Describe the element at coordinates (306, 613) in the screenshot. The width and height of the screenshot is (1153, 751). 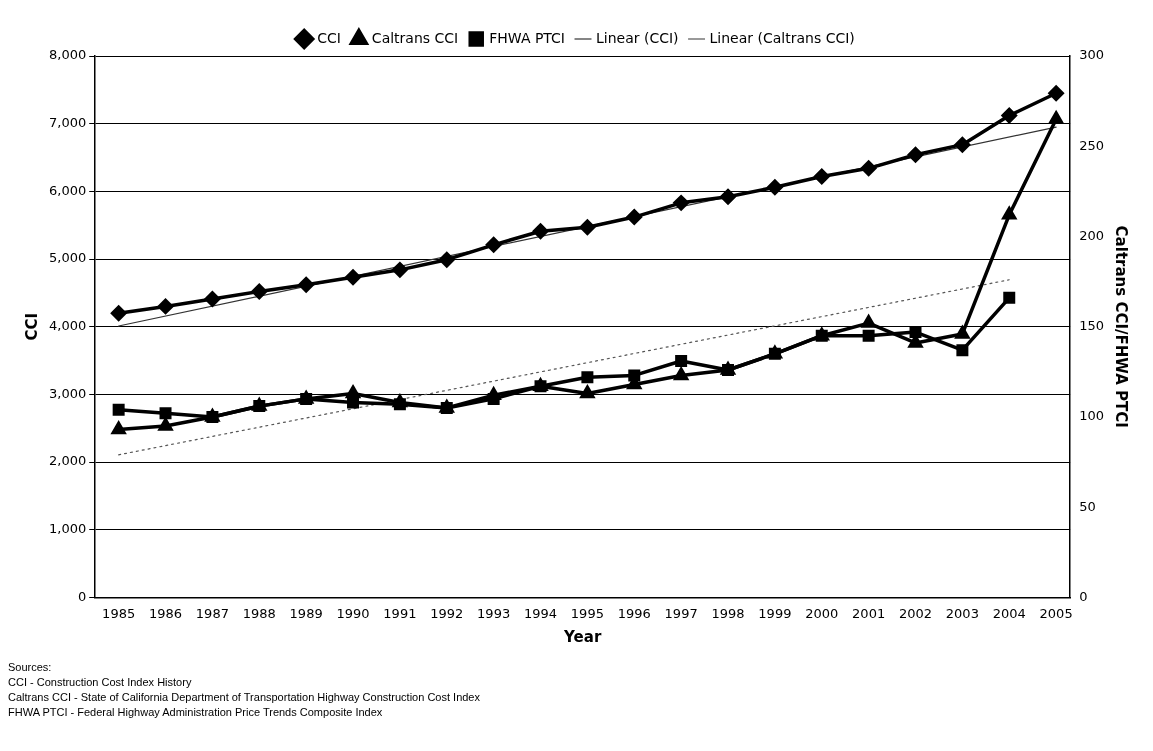
I see `x-tick-label: 1989` at that location.